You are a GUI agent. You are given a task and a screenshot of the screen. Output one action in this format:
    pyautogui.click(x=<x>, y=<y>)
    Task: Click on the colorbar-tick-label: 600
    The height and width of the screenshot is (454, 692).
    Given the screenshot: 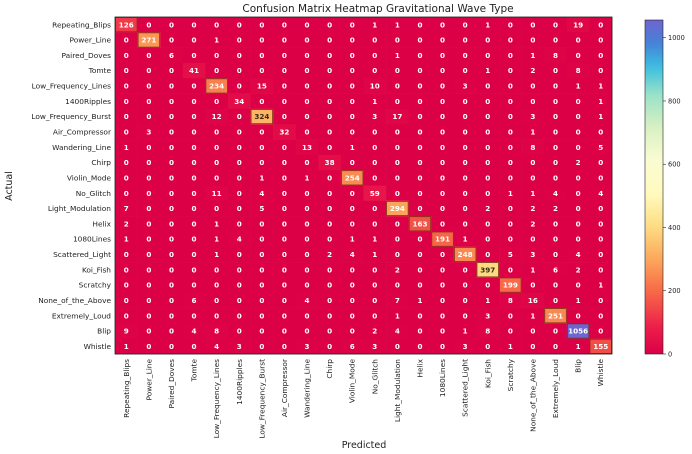 What is the action you would take?
    pyautogui.click(x=674, y=165)
    